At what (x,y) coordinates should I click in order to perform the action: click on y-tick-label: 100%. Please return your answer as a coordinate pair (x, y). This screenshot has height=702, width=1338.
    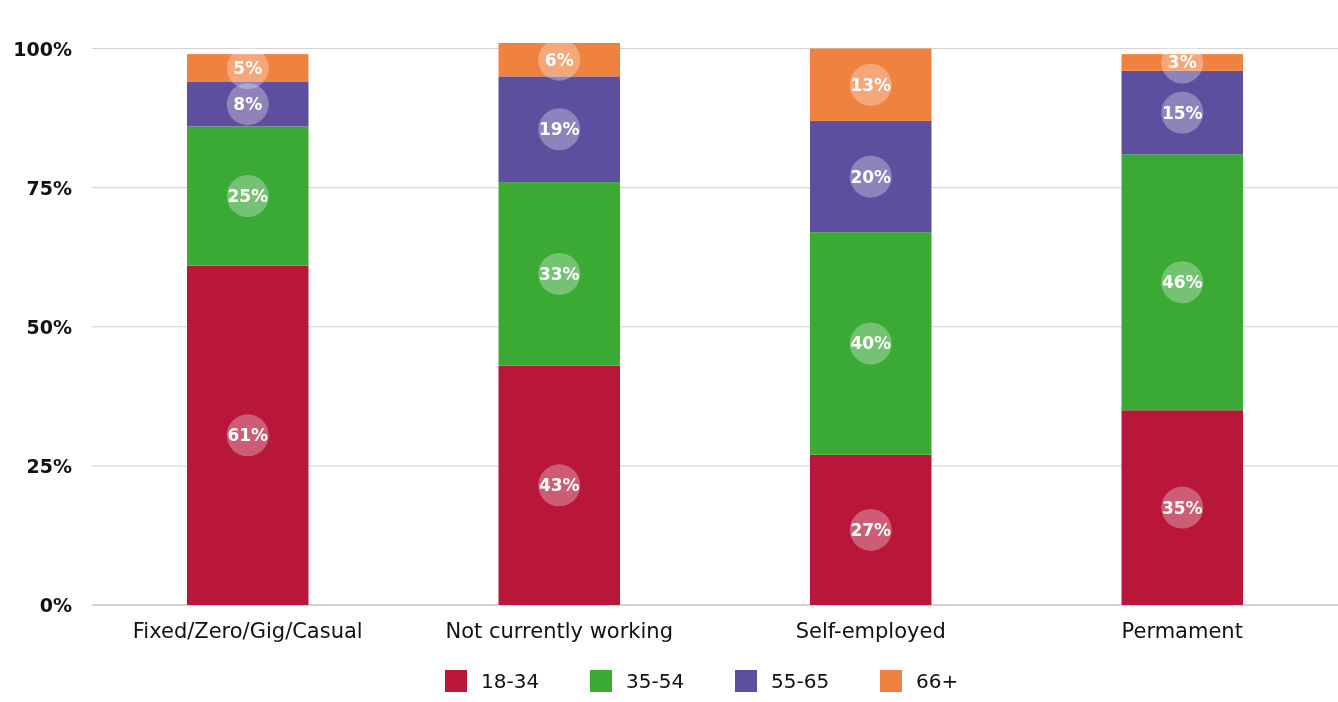
    Looking at the image, I should click on (42, 48).